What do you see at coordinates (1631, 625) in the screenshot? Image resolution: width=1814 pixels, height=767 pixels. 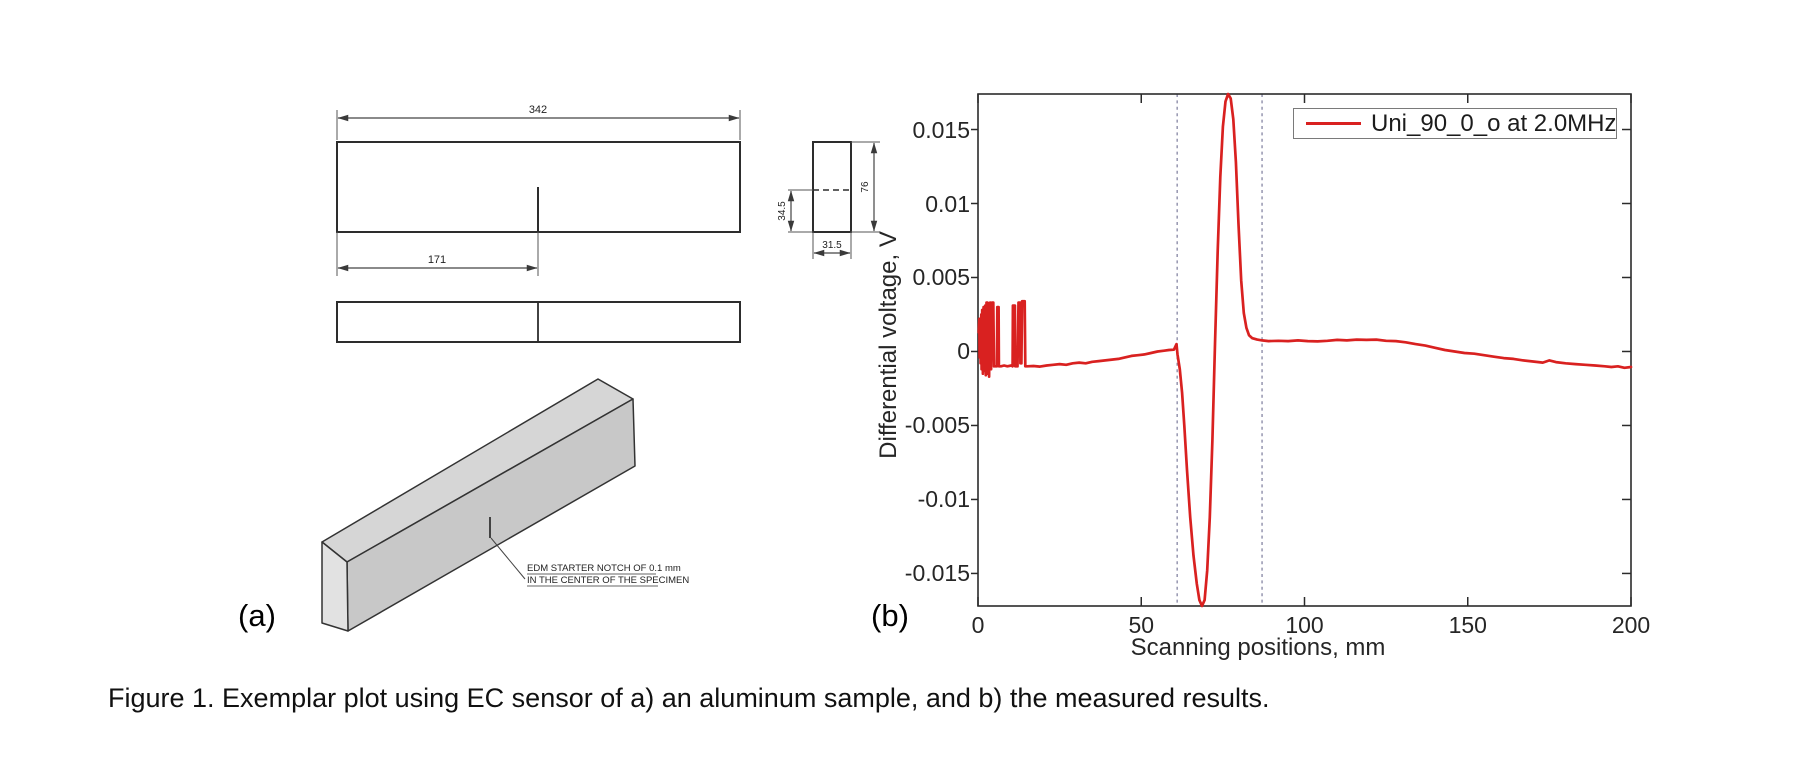 I see `x-tick-label: 200` at bounding box center [1631, 625].